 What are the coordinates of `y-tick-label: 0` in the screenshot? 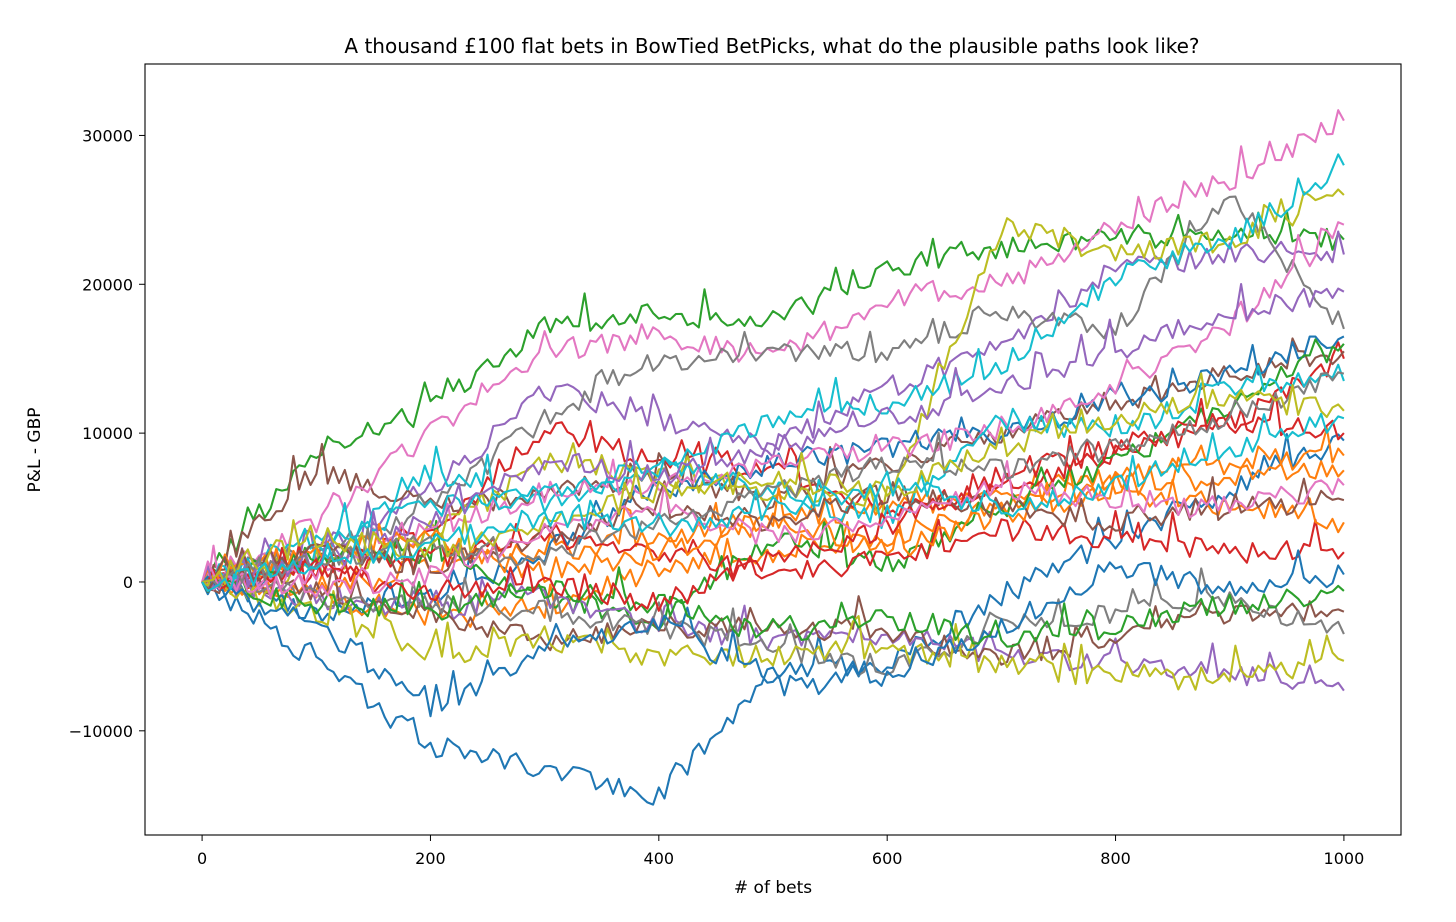 It's located at (128, 582).